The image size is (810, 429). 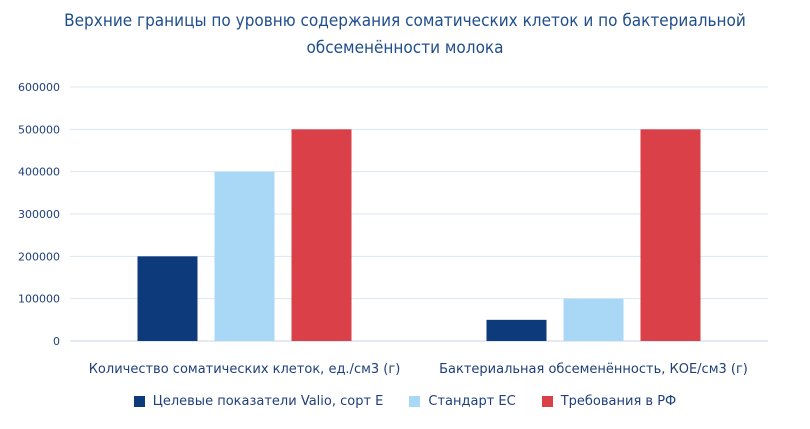 I want to click on legend-item: Требования в РФ, so click(x=609, y=401).